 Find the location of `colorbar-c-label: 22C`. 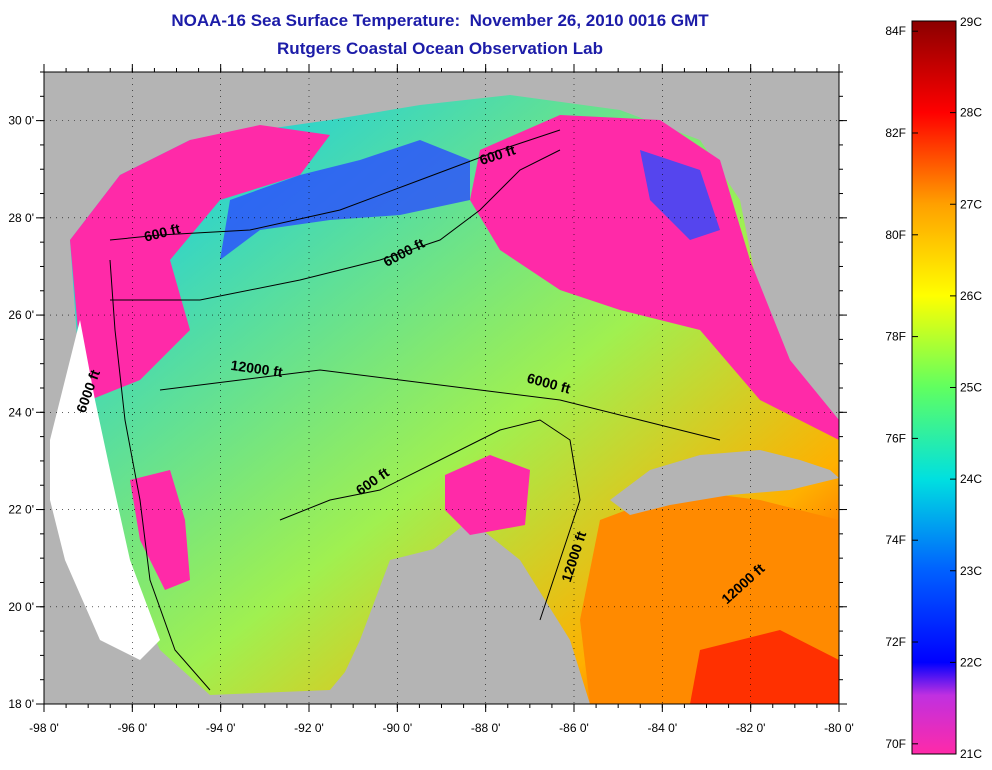

colorbar-c-label: 22C is located at coordinates (971, 662).